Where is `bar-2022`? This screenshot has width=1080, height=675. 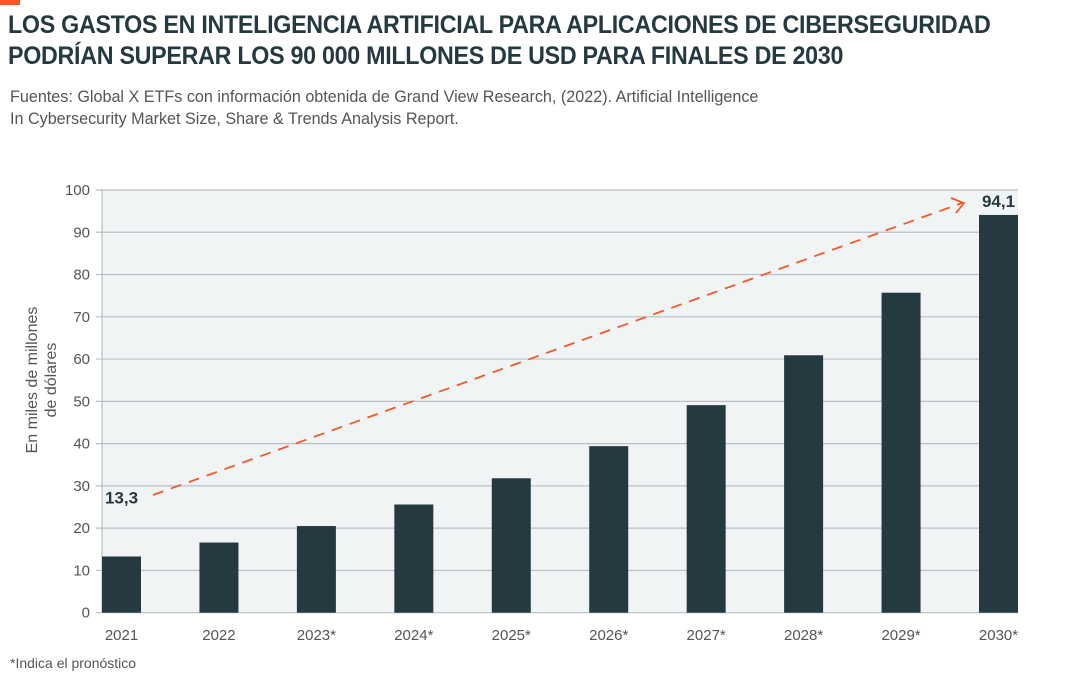 bar-2022 is located at coordinates (219, 577).